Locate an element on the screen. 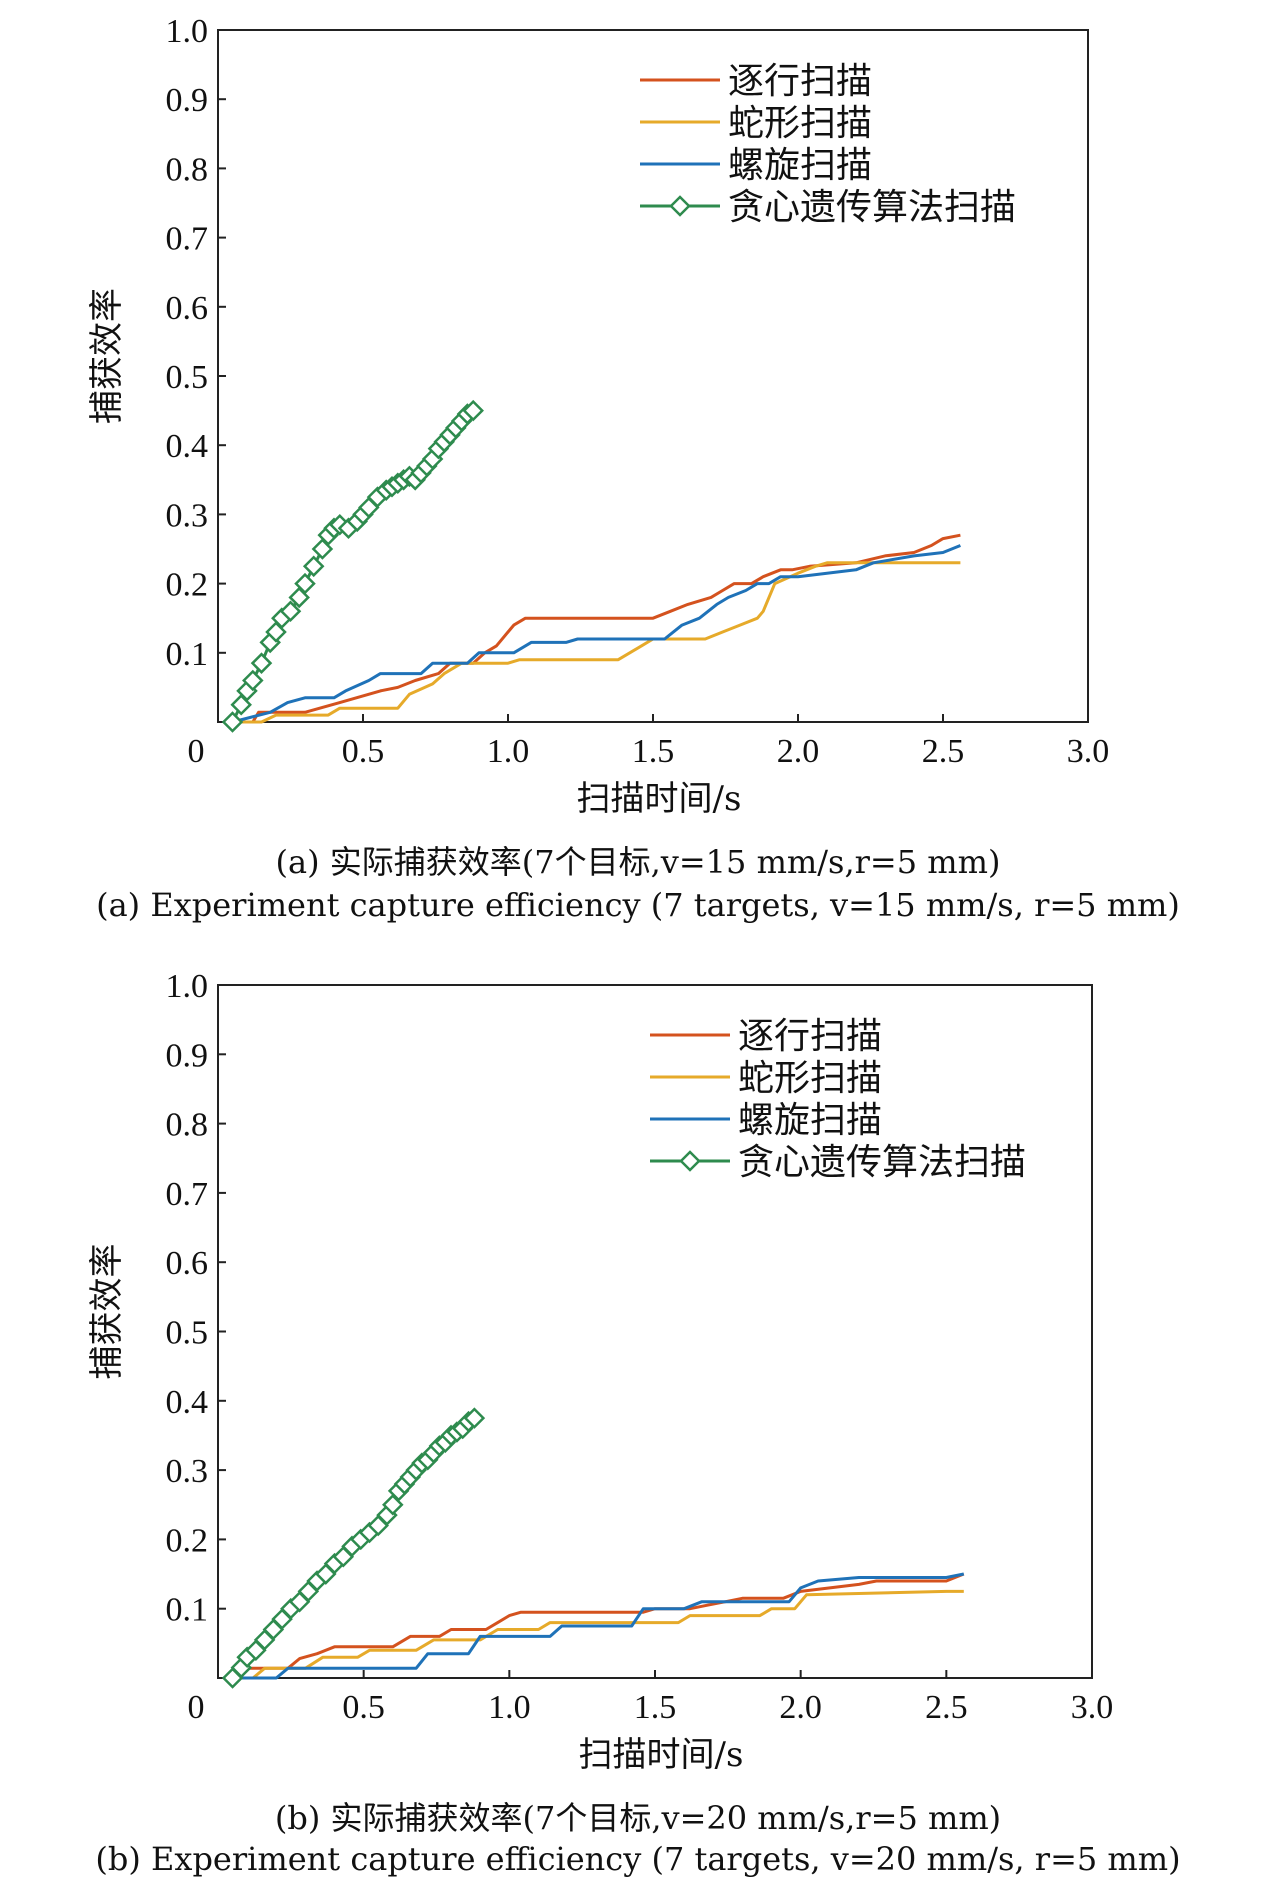  panel-a-caption-cn: (a) 实际捕获效率(7个目标,v=15 mm/s,r=5 mm) is located at coordinates (638, 860).